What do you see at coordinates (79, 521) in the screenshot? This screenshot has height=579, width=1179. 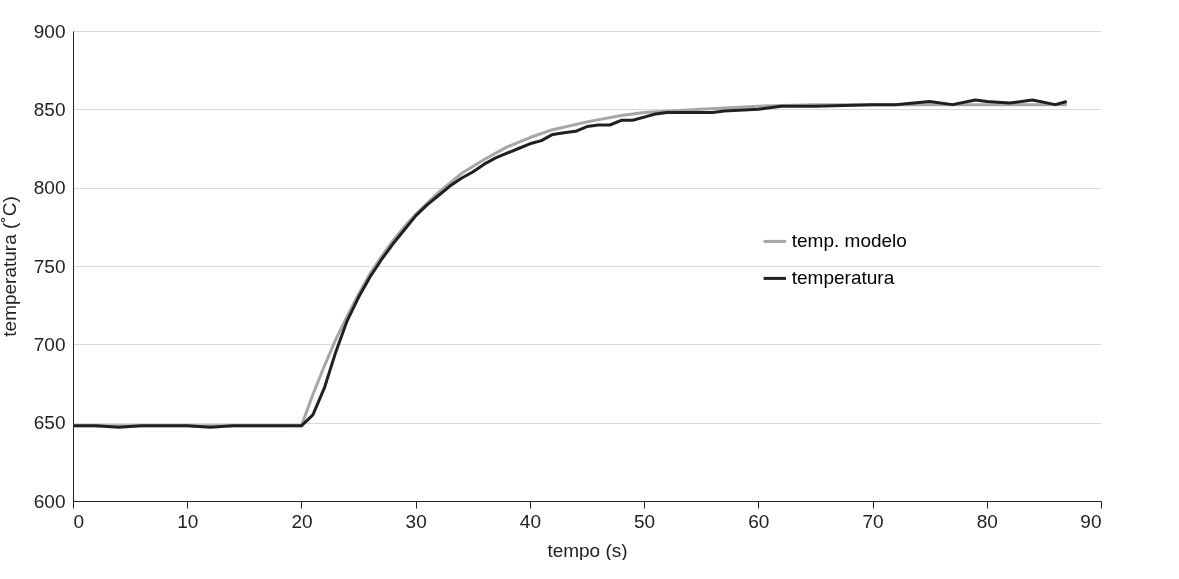 I see `x-tick-label: 0` at bounding box center [79, 521].